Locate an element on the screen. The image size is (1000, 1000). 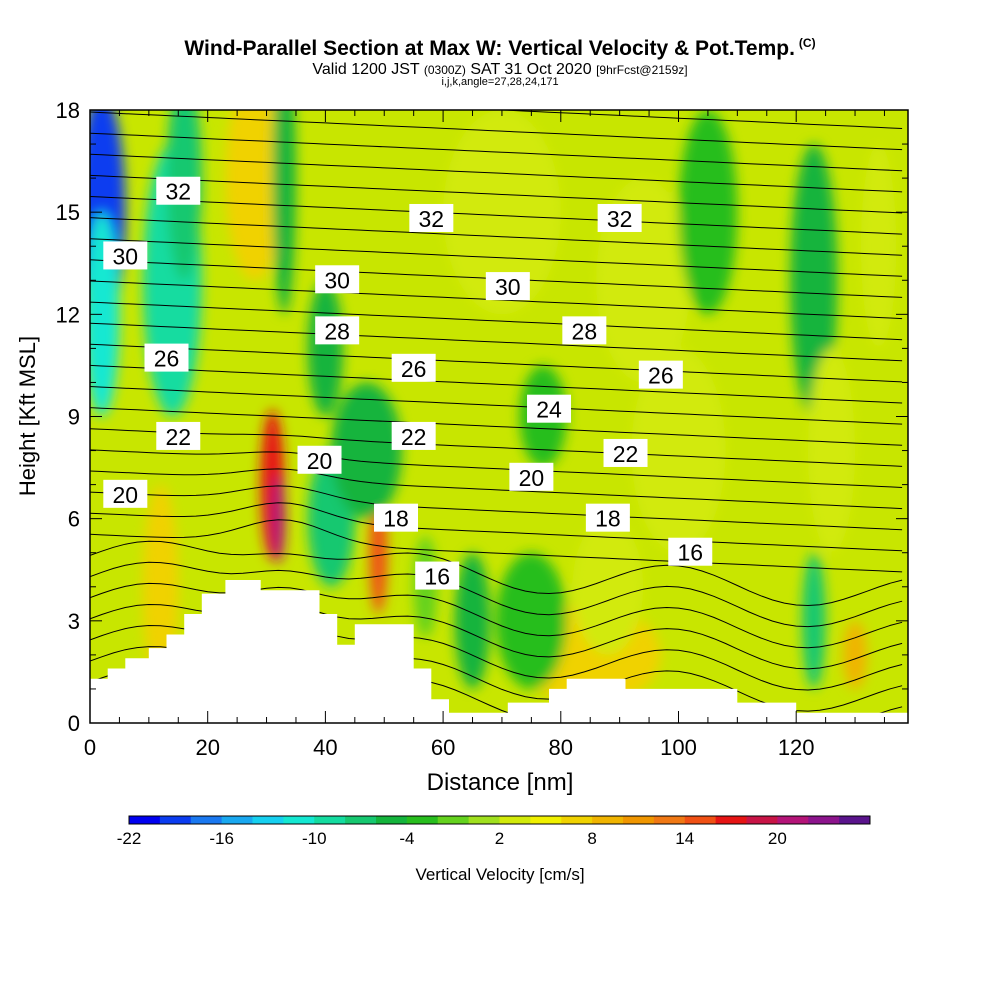
theta-label: 18 is located at coordinates (607, 517).